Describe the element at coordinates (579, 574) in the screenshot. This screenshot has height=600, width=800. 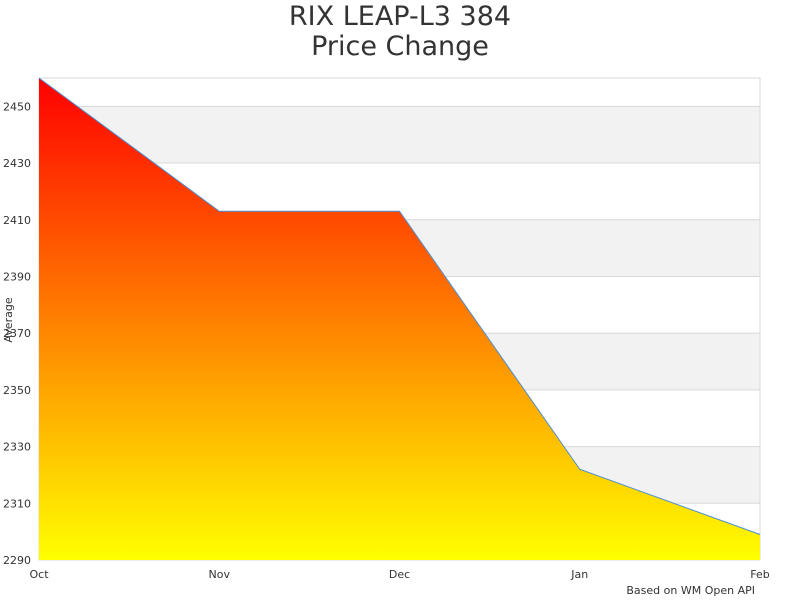
I see `x-tick-label: Jan` at that location.